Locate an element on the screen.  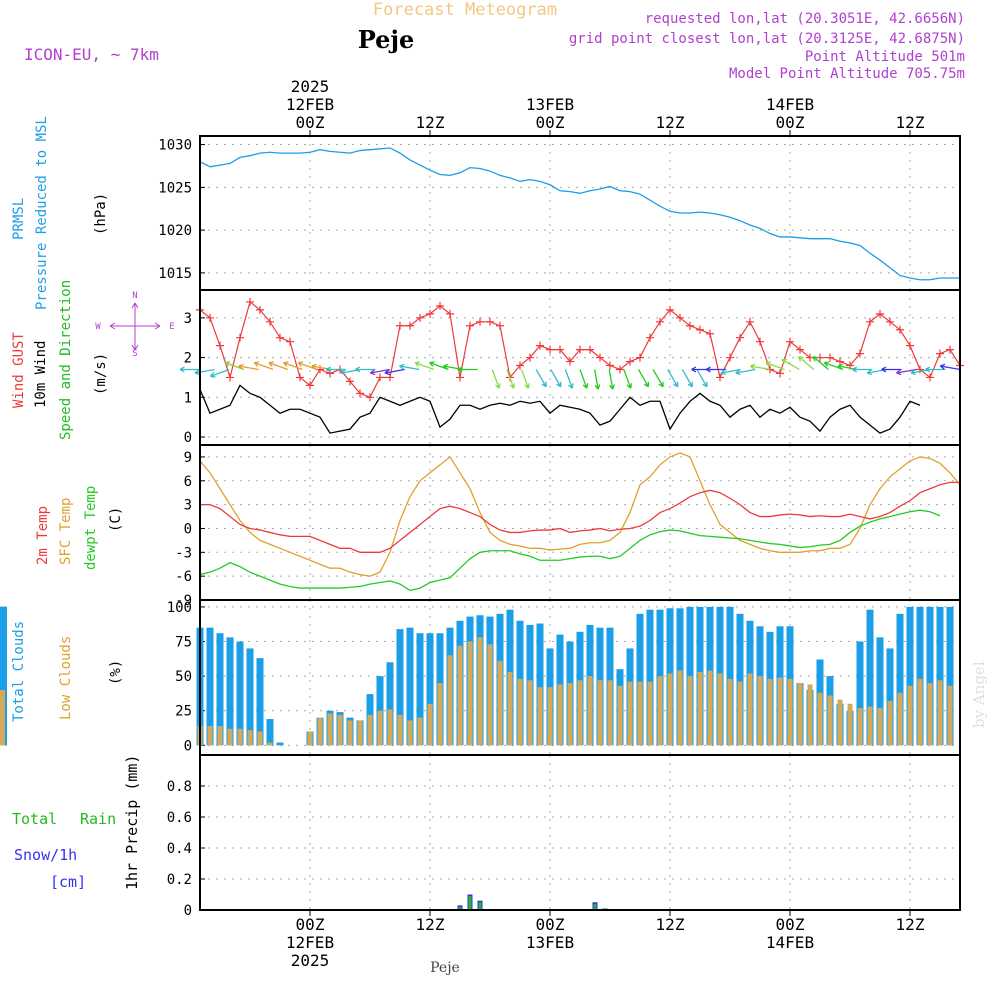
bottom-tick-label: 2025 is located at coordinates (310, 960).